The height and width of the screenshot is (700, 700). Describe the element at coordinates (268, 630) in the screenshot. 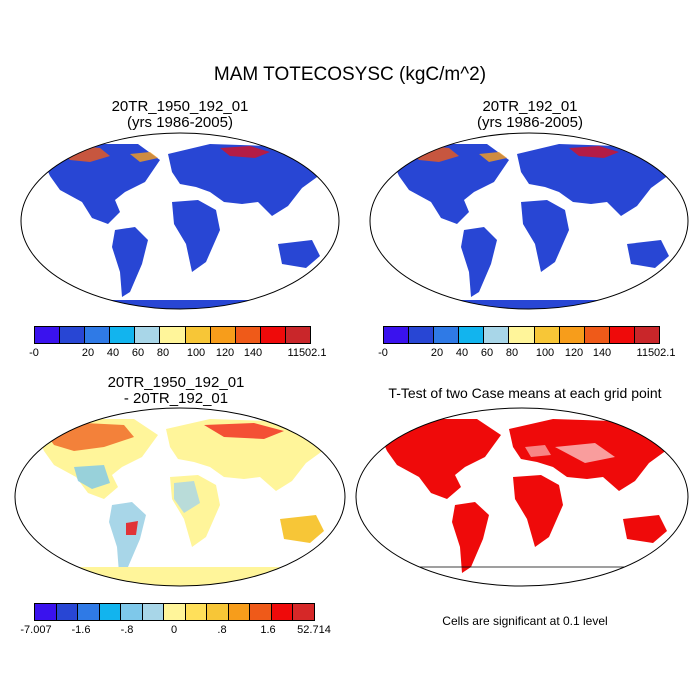

I see `colorbar-tick-label: 1.6` at that location.